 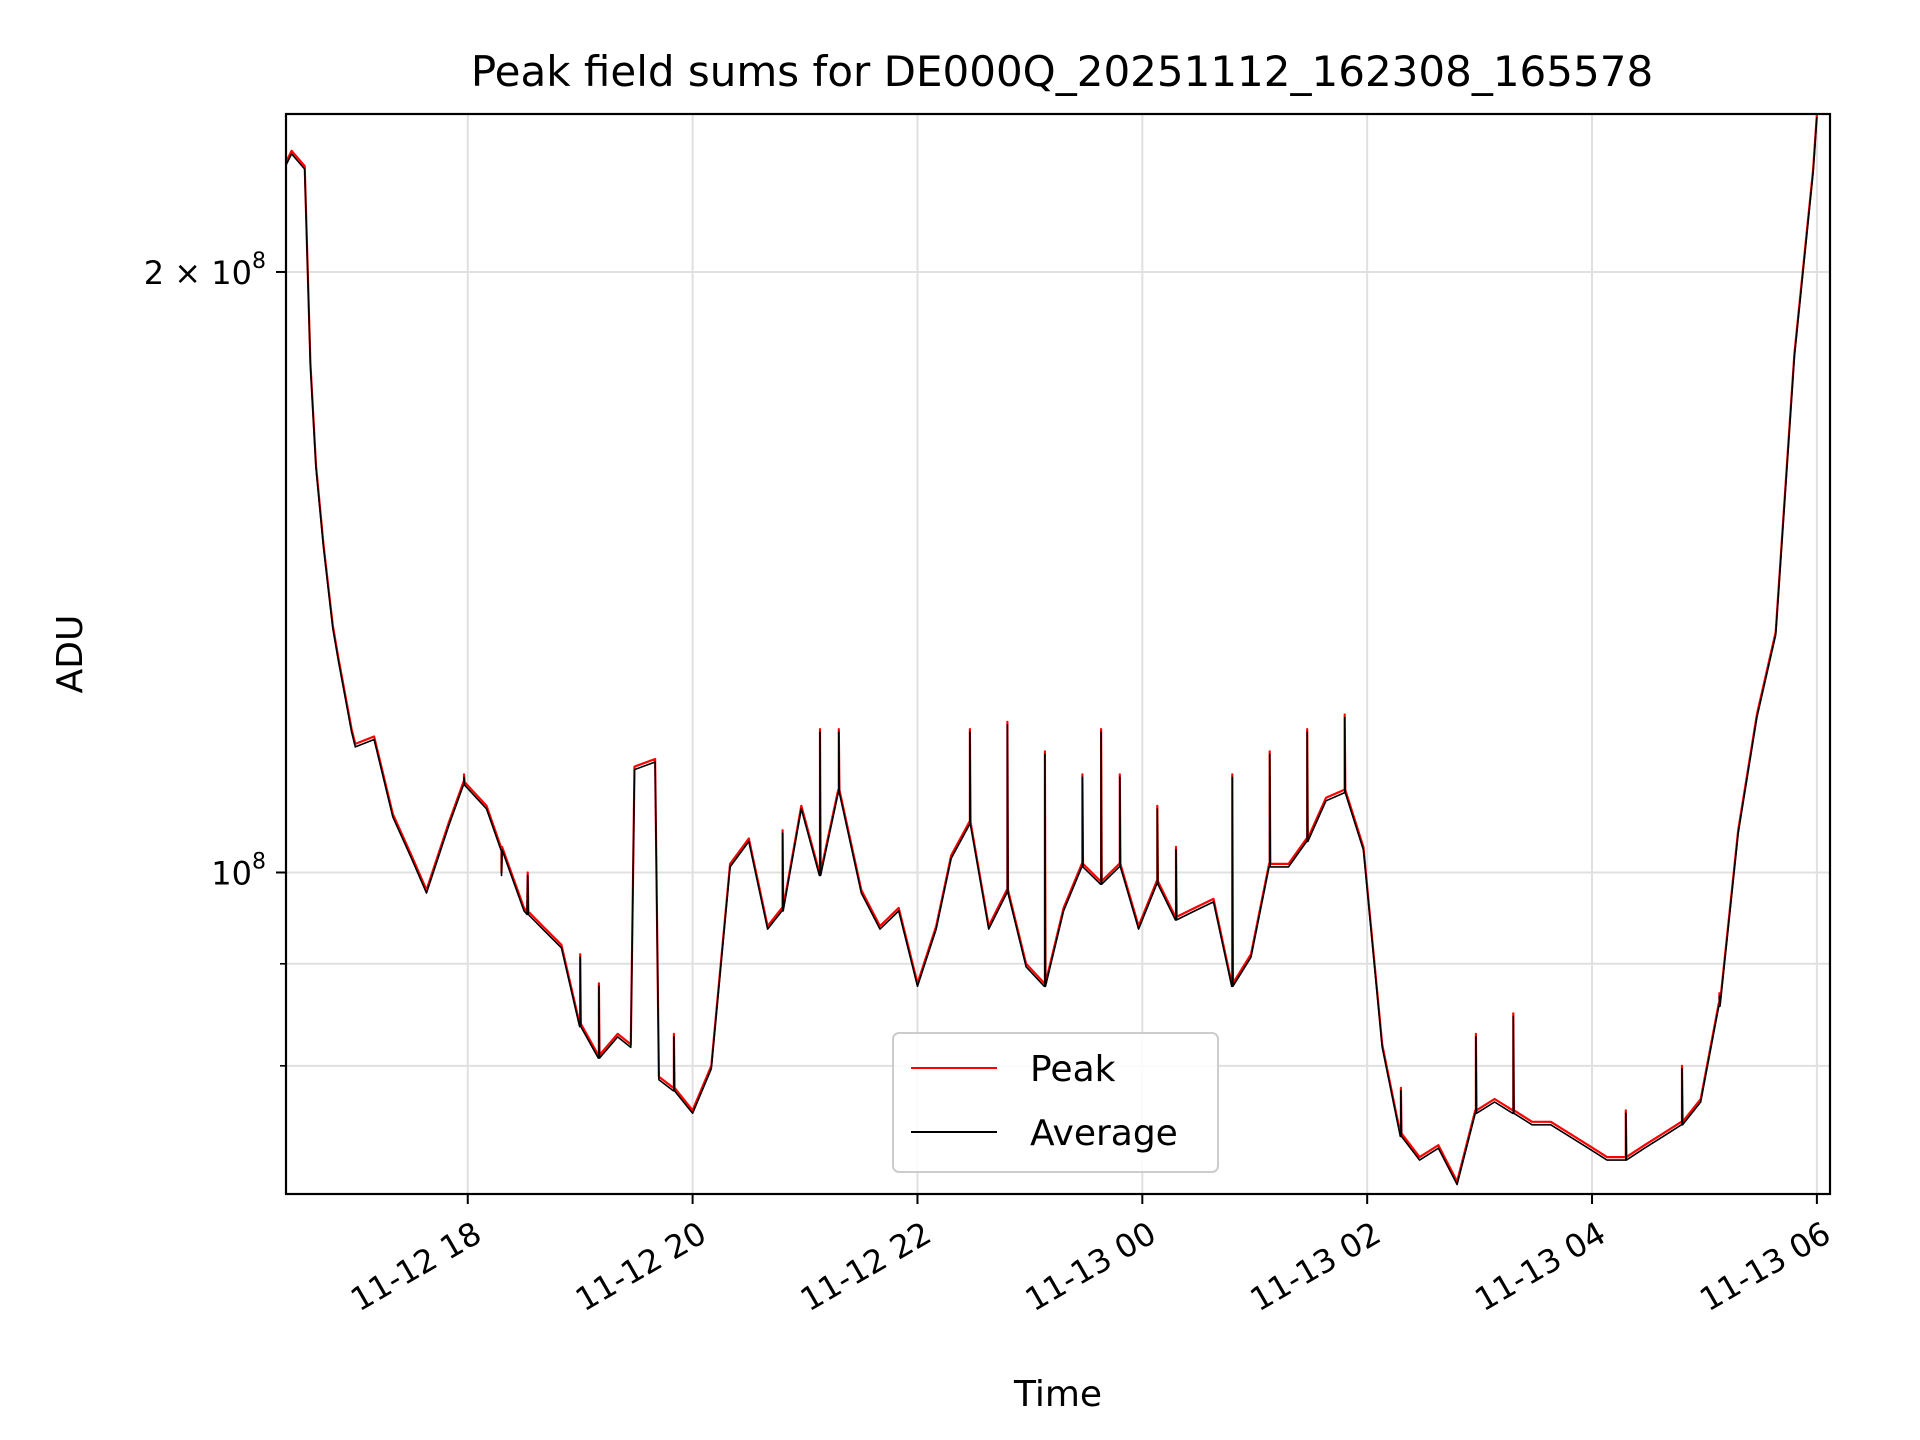 What do you see at coordinates (205, 270) in the screenshot?
I see `y-tick-label: 2 × 108` at bounding box center [205, 270].